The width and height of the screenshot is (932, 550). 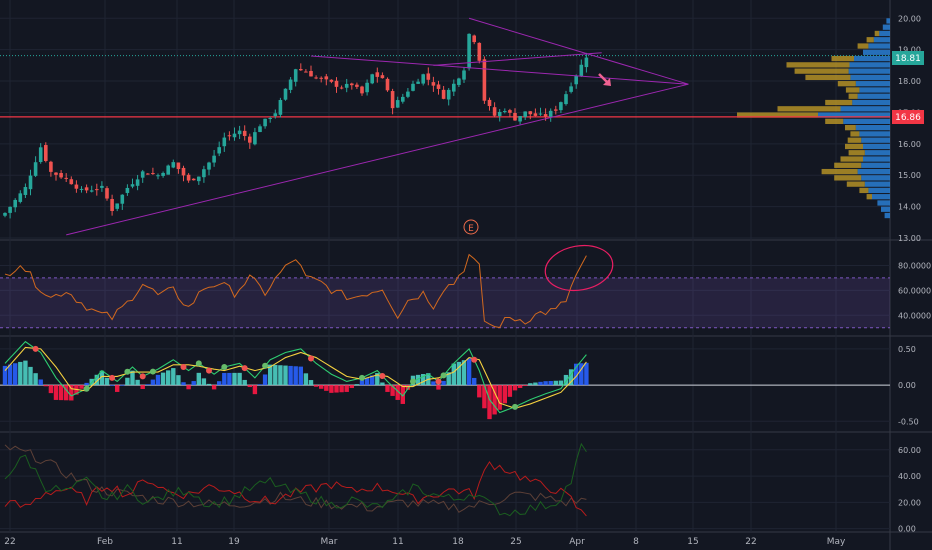 What do you see at coordinates (836, 542) in the screenshot?
I see `x-tick-label: May` at bounding box center [836, 542].